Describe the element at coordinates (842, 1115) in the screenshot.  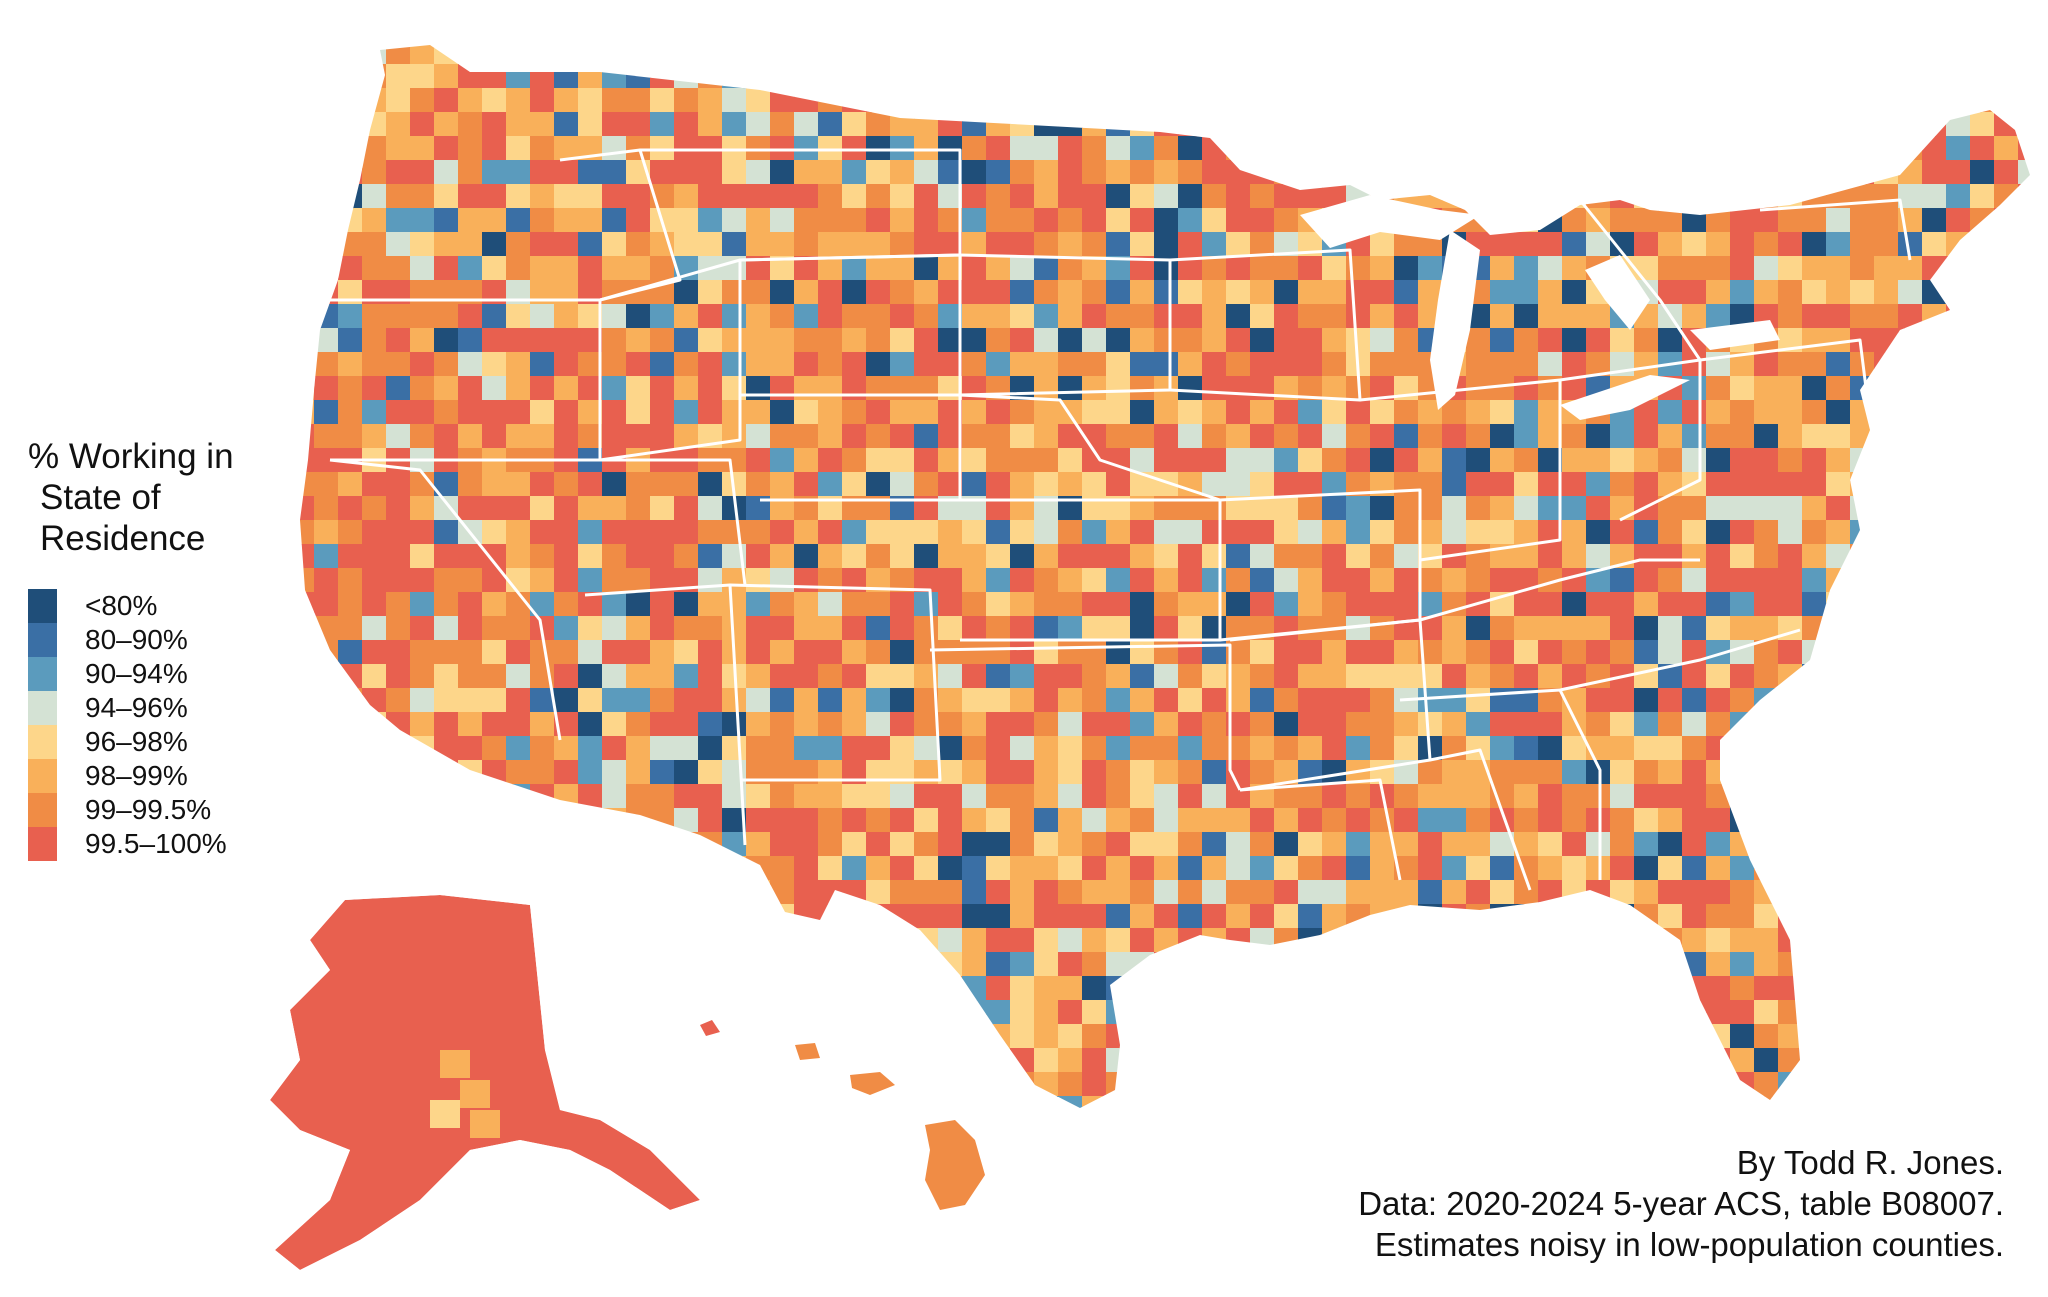
I see `hawaii-counties` at that location.